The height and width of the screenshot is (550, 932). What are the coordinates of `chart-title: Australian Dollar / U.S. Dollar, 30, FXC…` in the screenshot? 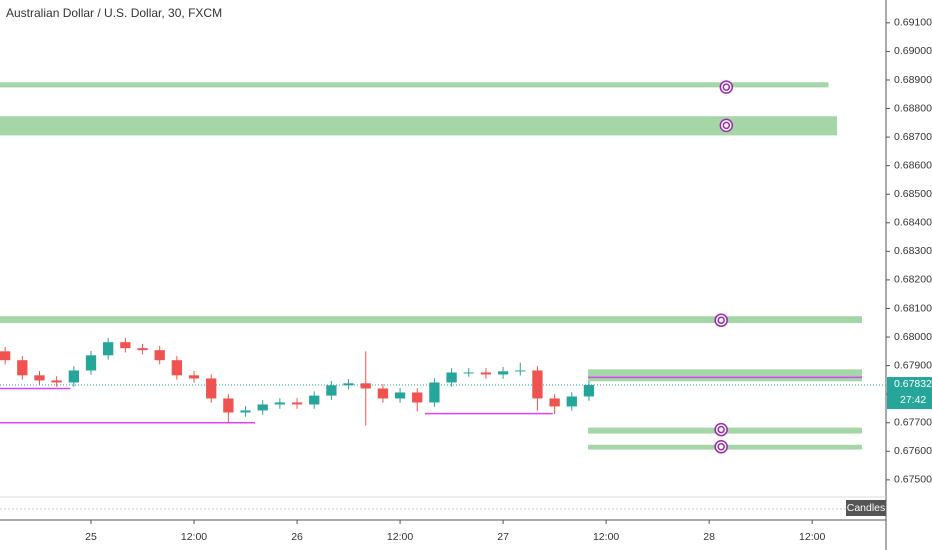 It's located at (114, 13).